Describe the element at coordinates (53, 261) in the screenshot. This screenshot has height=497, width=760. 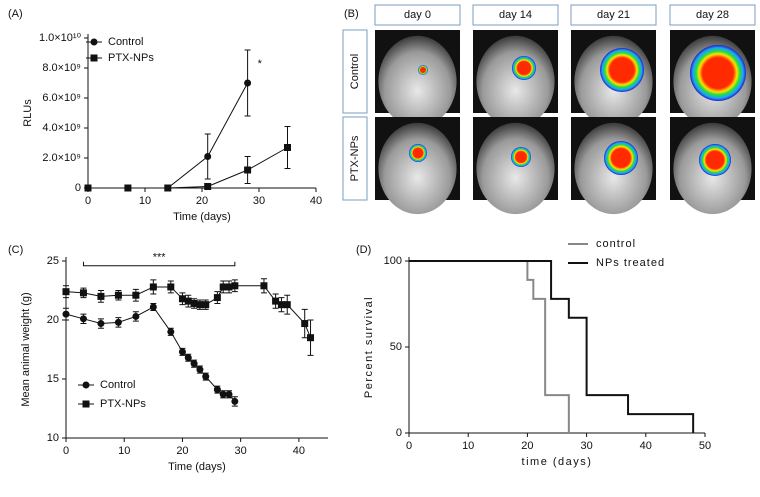
I see `y-tick-label: 25` at that location.